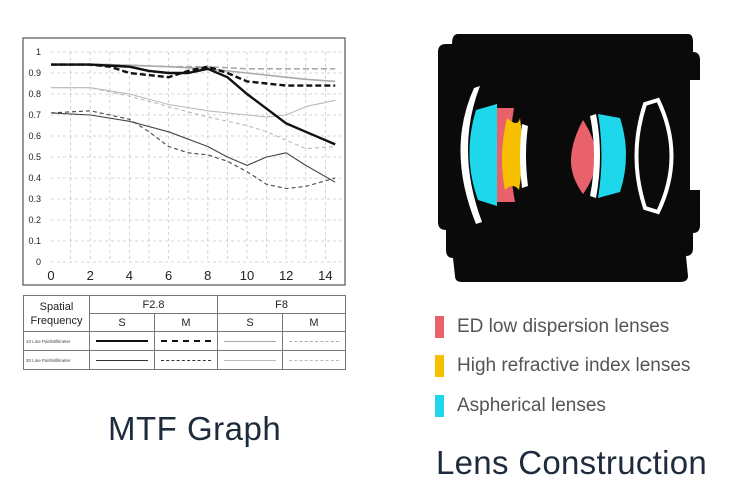  What do you see at coordinates (122, 360) in the screenshot?
I see `sample-f28-30-s` at bounding box center [122, 360].